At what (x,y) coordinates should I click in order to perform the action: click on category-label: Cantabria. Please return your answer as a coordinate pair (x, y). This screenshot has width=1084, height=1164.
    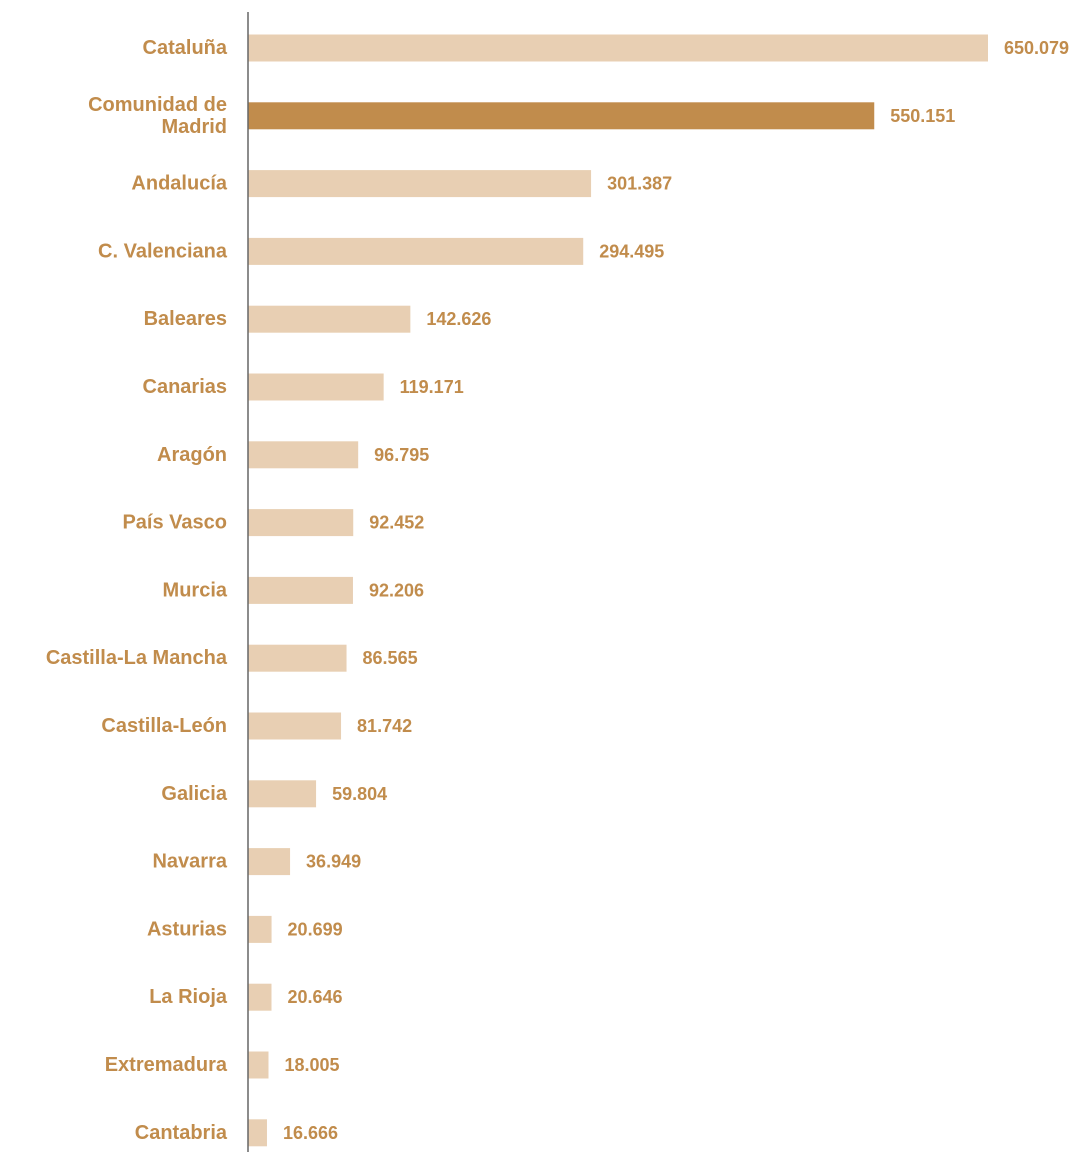
    Looking at the image, I should click on (181, 1133).